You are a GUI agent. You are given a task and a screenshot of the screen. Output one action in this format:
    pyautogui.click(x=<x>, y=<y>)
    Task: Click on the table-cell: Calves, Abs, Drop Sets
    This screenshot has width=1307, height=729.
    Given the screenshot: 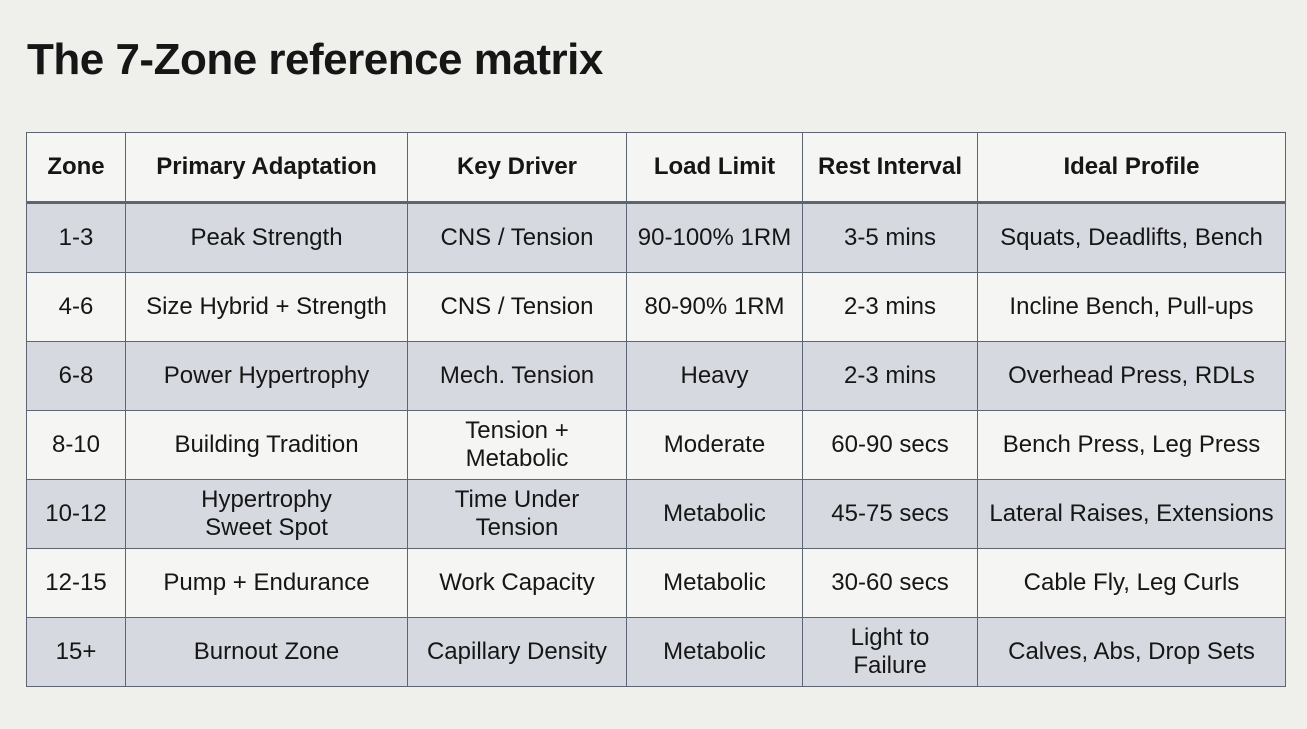 What is the action you would take?
    pyautogui.click(x=1131, y=652)
    